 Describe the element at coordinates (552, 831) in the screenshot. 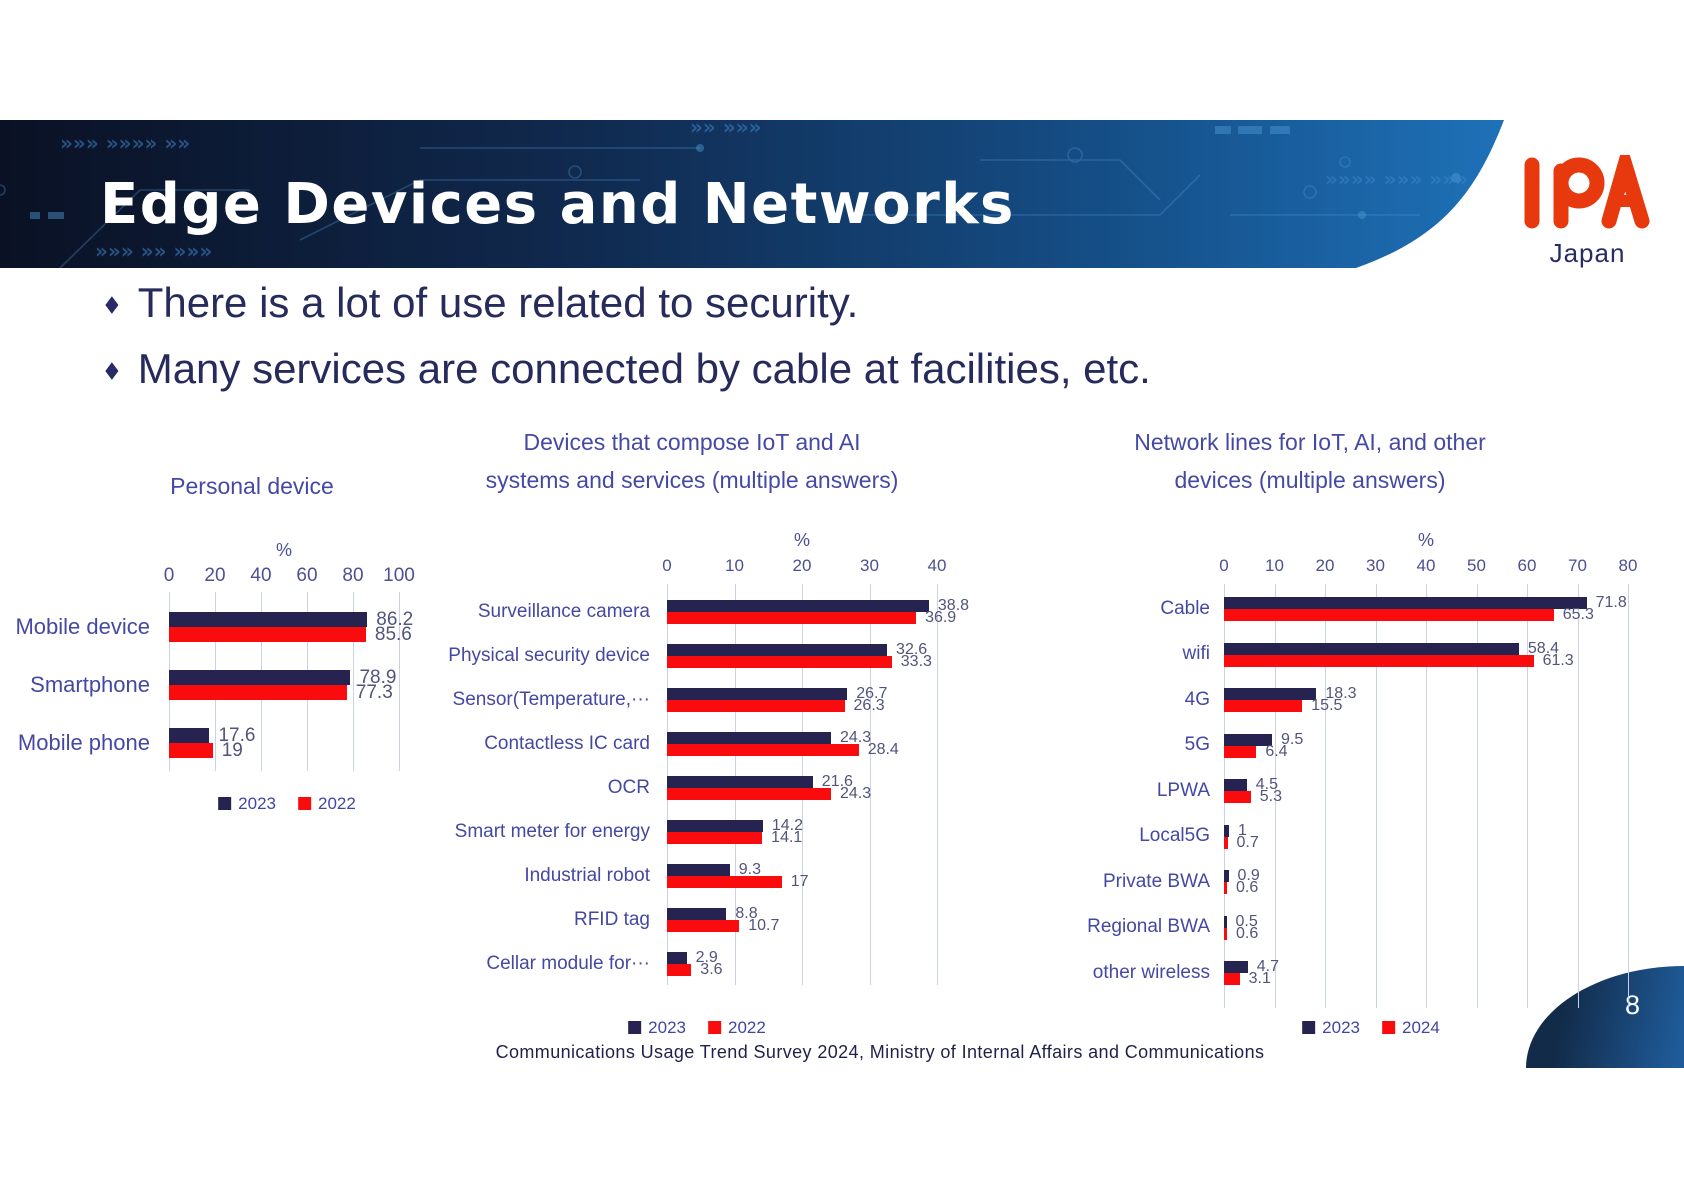

I see `category-label: Smart meter for energy` at that location.